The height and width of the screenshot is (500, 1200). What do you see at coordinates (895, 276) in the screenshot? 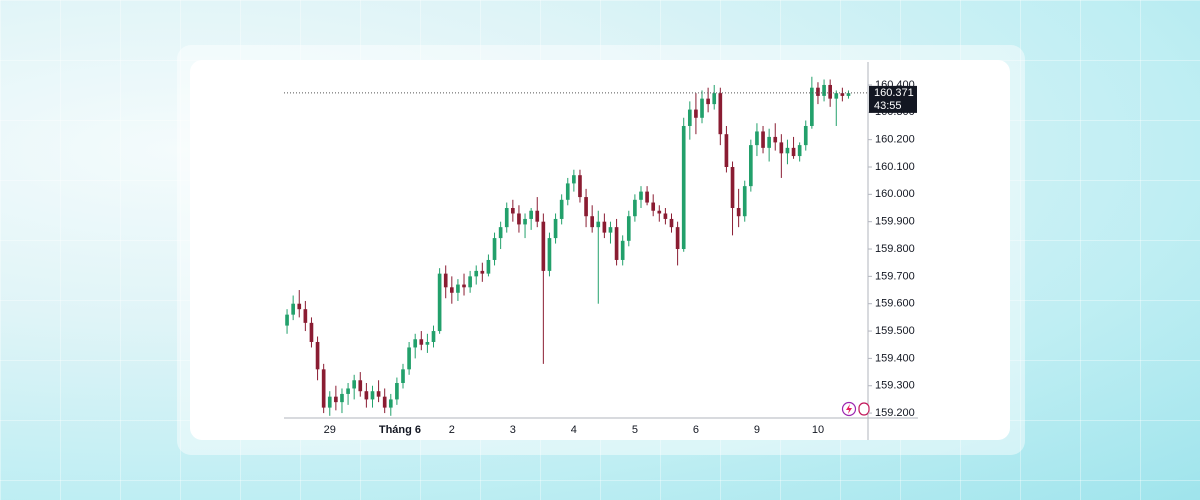
I see `y-tick-label: 159.700` at bounding box center [895, 276].